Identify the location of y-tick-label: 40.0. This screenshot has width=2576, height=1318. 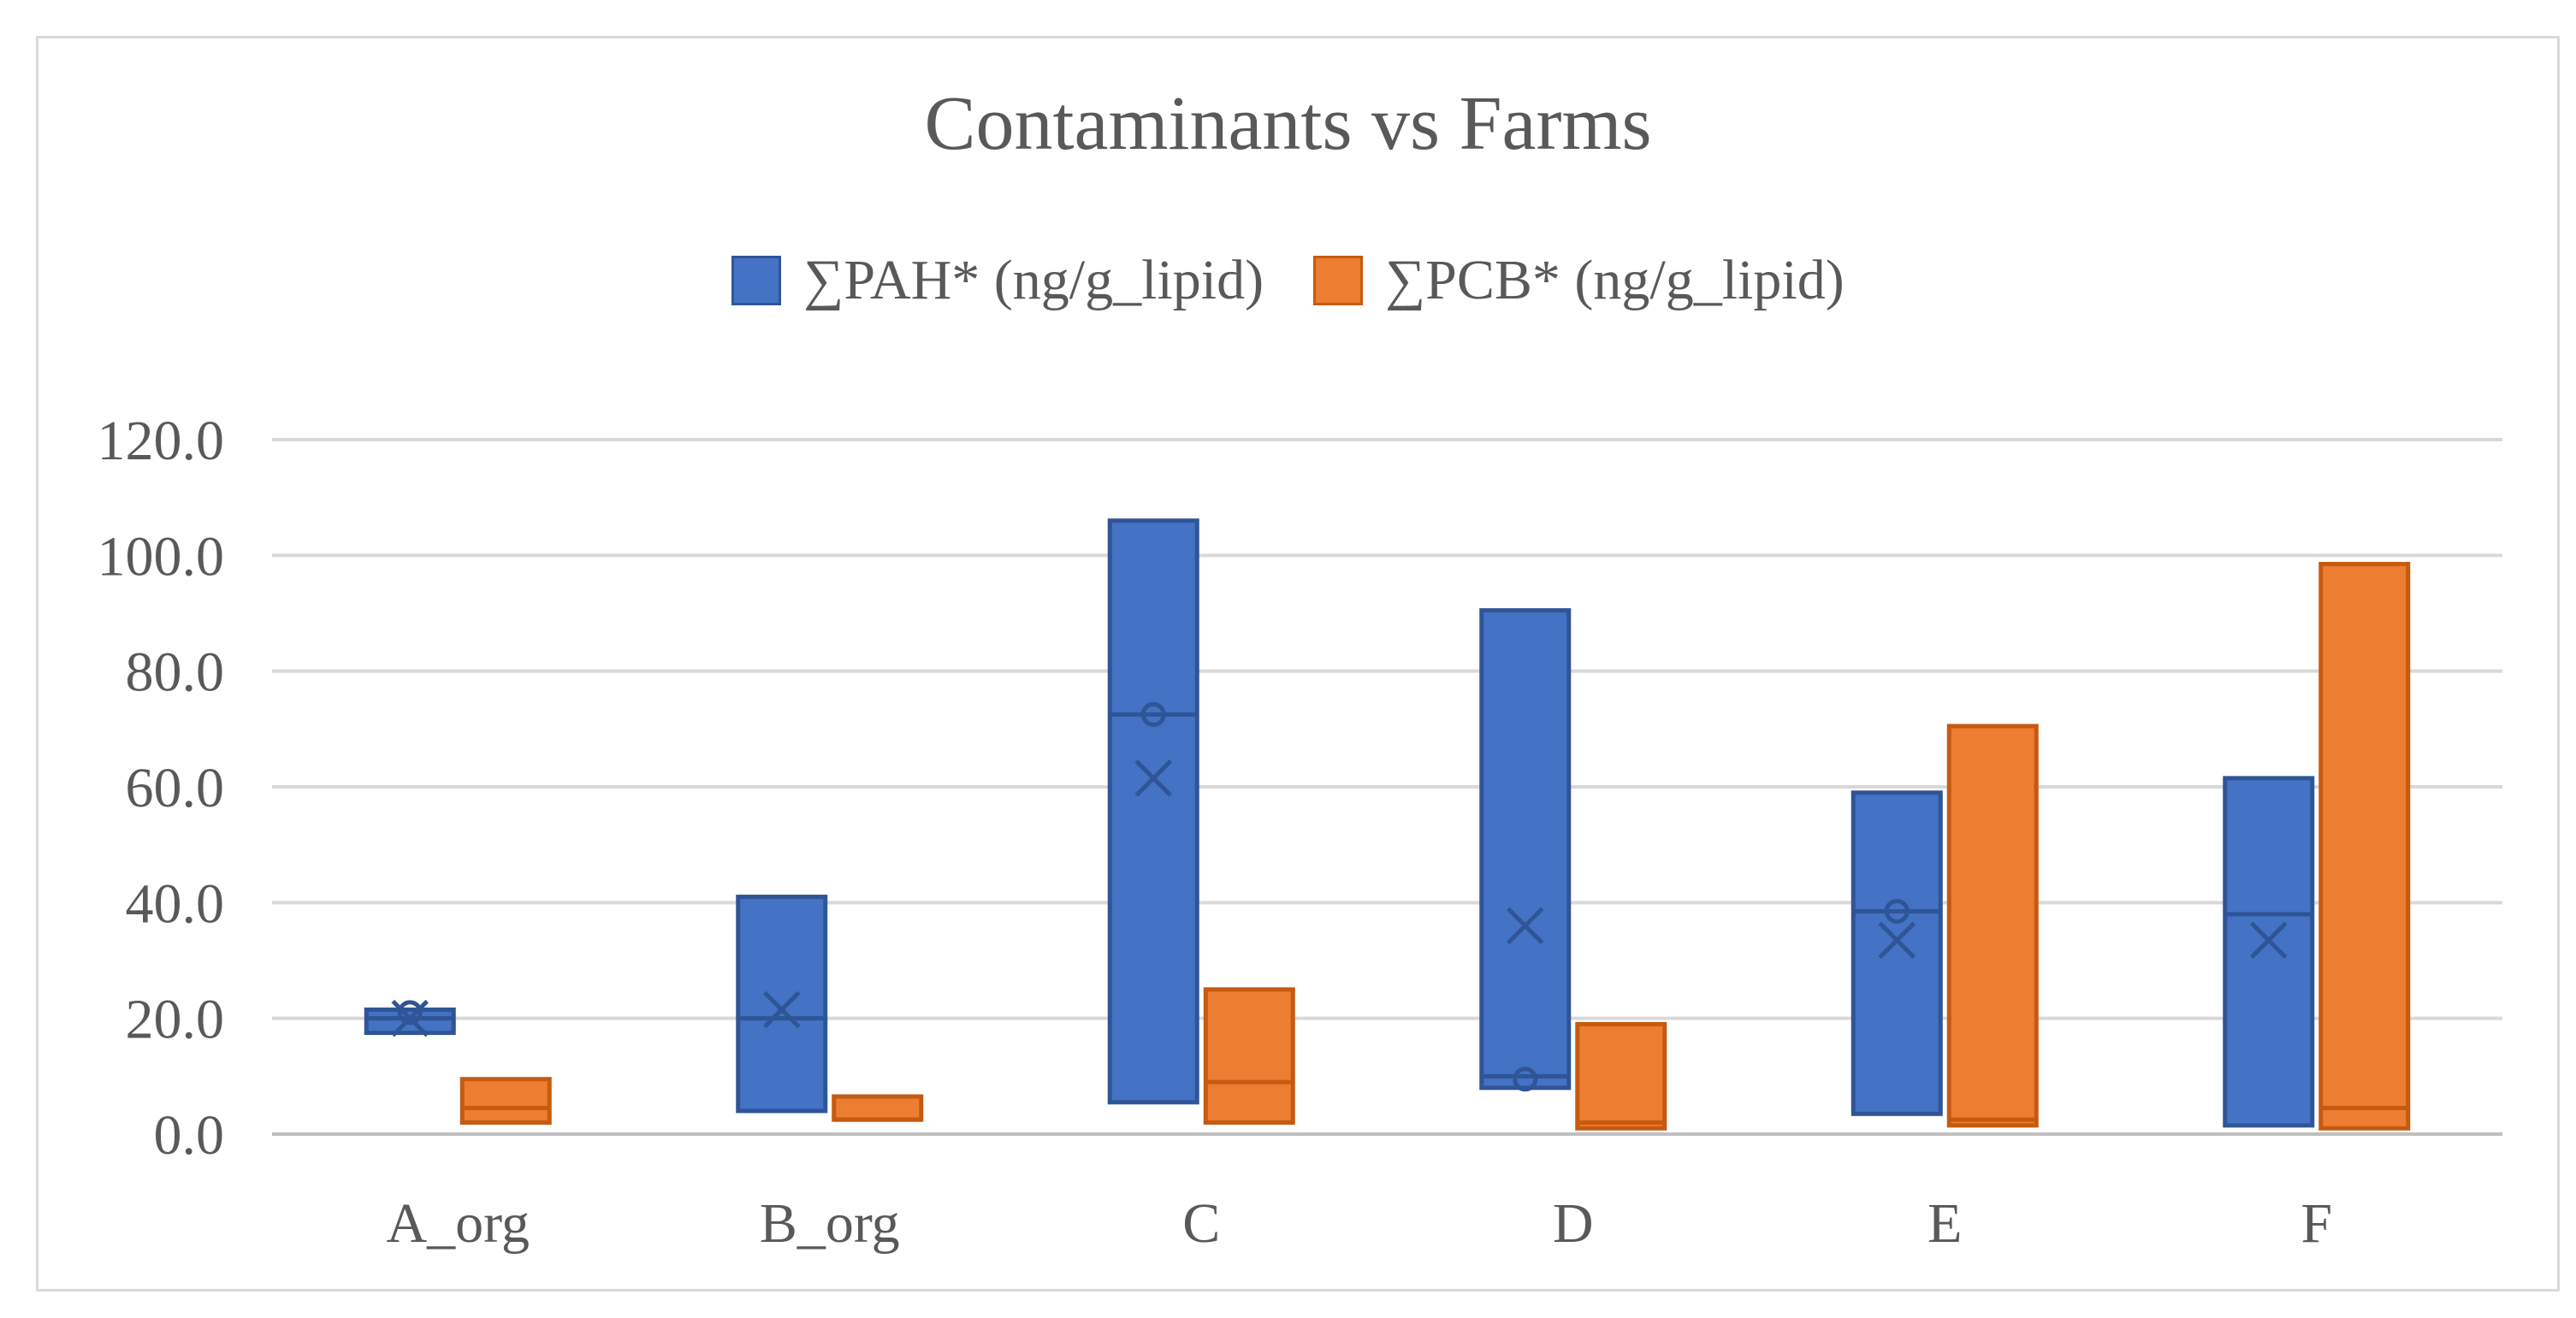
(175, 903).